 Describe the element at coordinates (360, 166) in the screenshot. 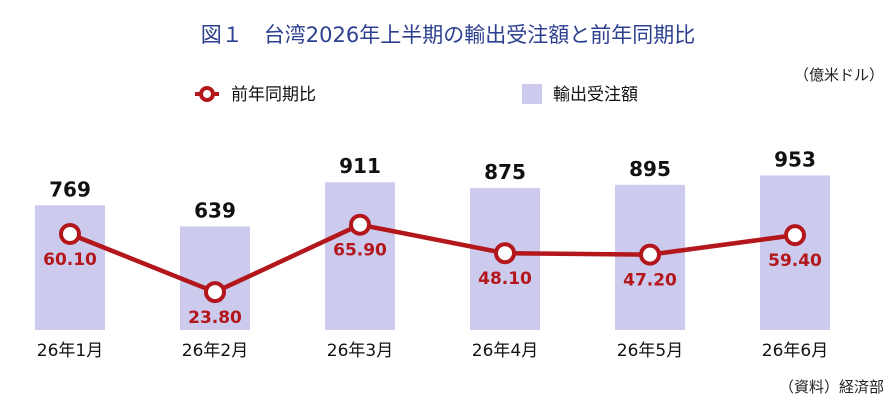

I see `bar-value-label: 911` at that location.